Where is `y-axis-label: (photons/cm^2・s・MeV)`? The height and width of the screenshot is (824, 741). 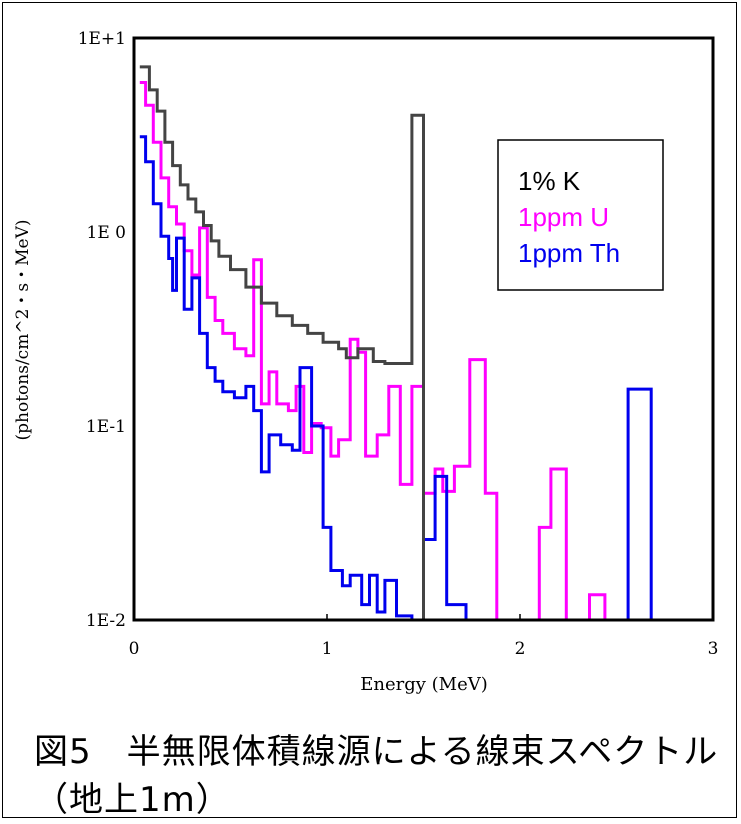 y-axis-label: (photons/cm^2・s・MeV) is located at coordinates (23, 330).